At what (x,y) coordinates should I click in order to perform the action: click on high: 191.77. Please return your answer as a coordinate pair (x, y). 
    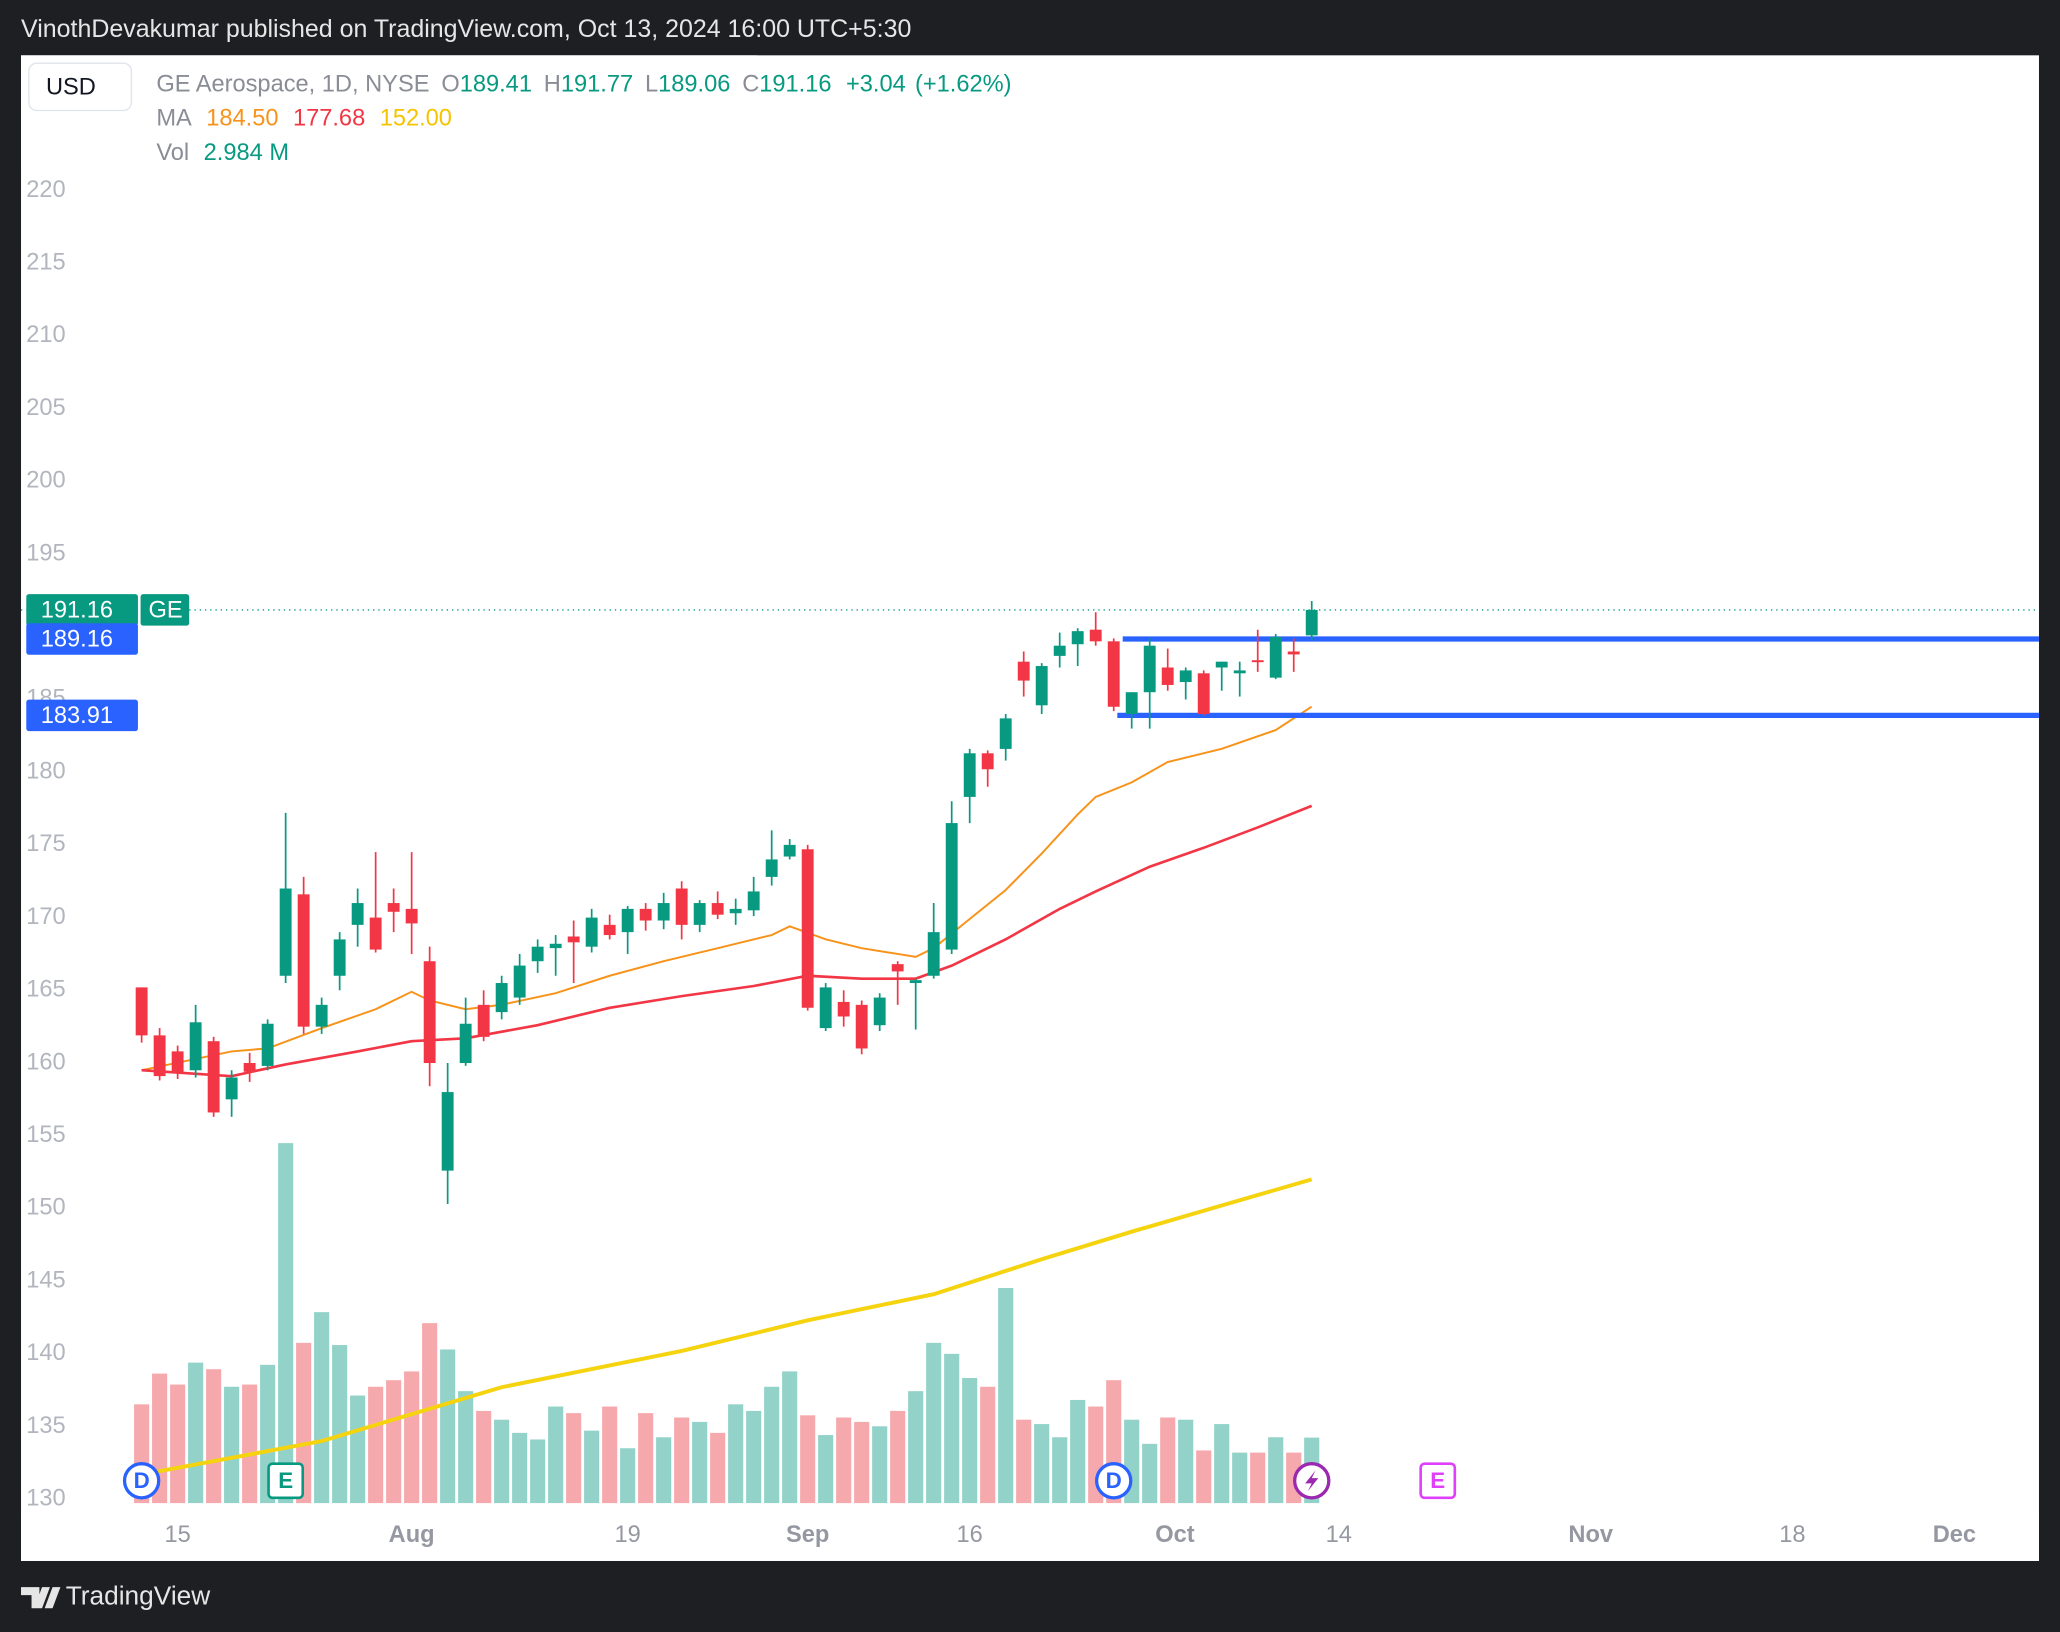
    Looking at the image, I should click on (597, 85).